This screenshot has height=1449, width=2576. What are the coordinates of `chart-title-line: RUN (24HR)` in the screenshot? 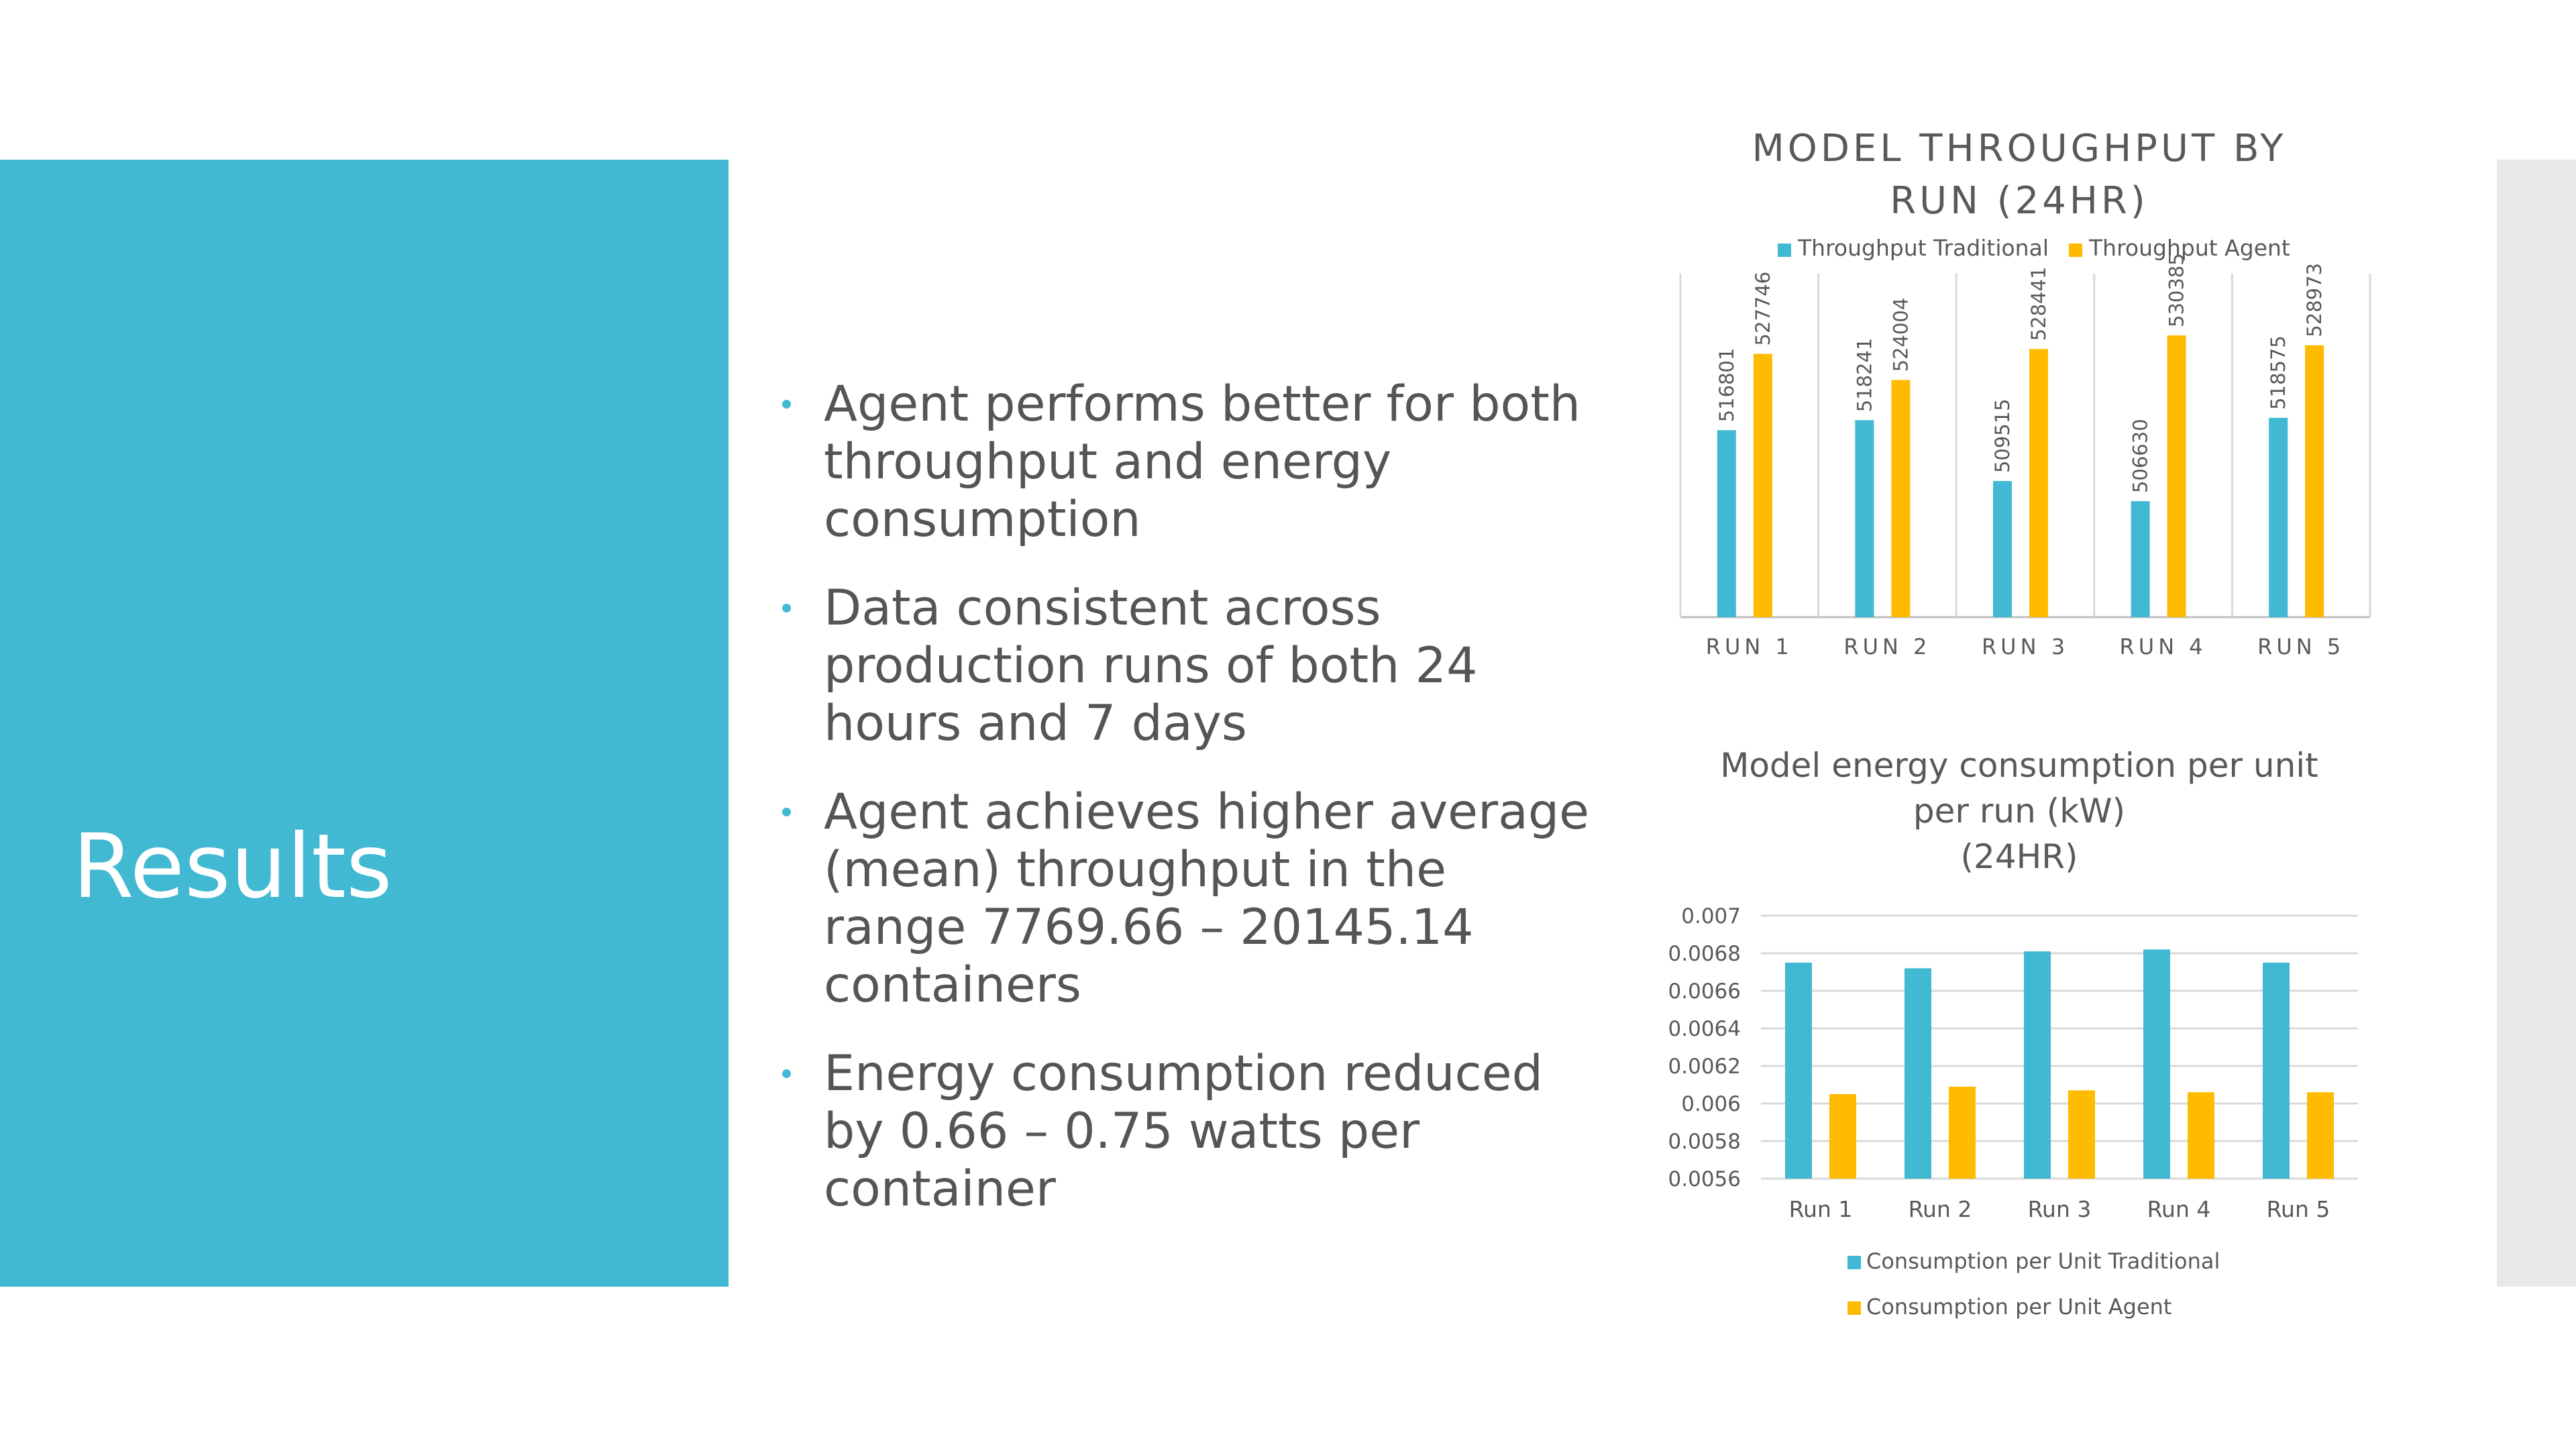 It's located at (2019, 201).